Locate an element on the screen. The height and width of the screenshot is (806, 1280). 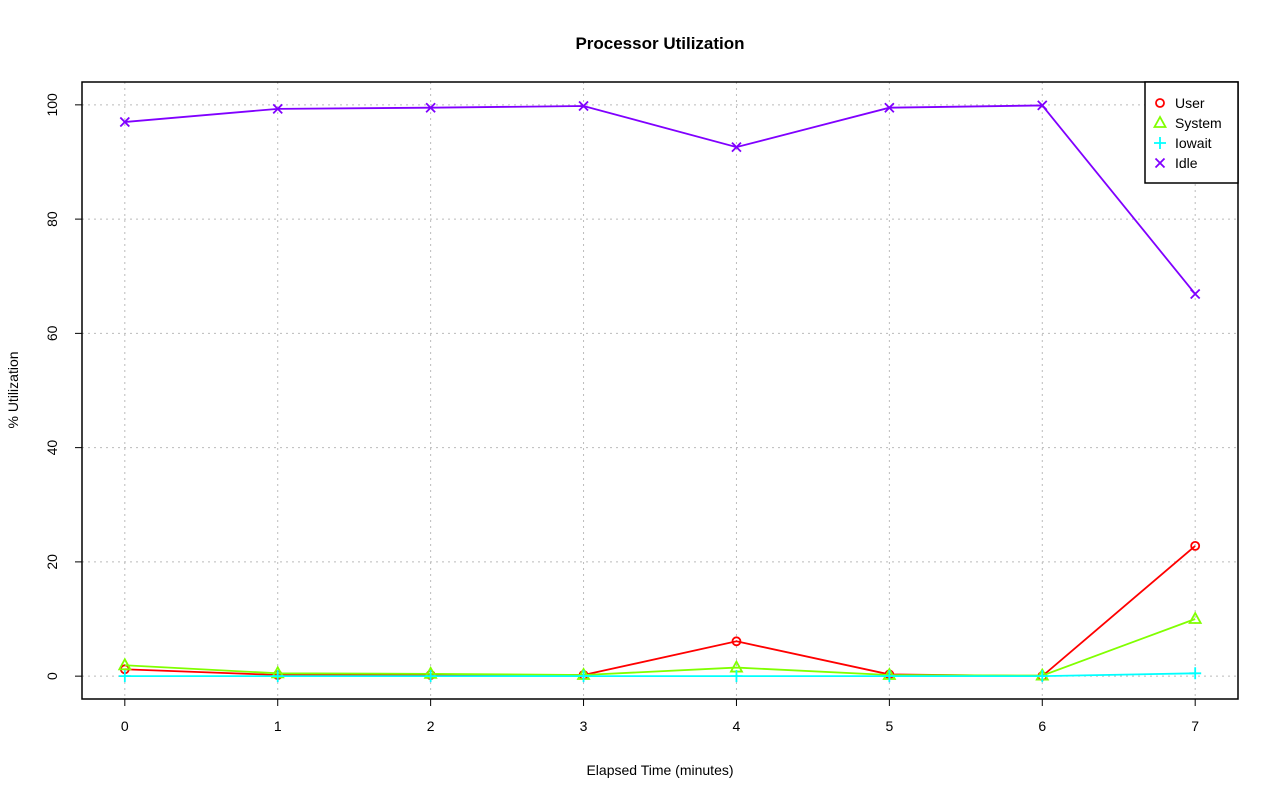
series-system is located at coordinates (660, 646).